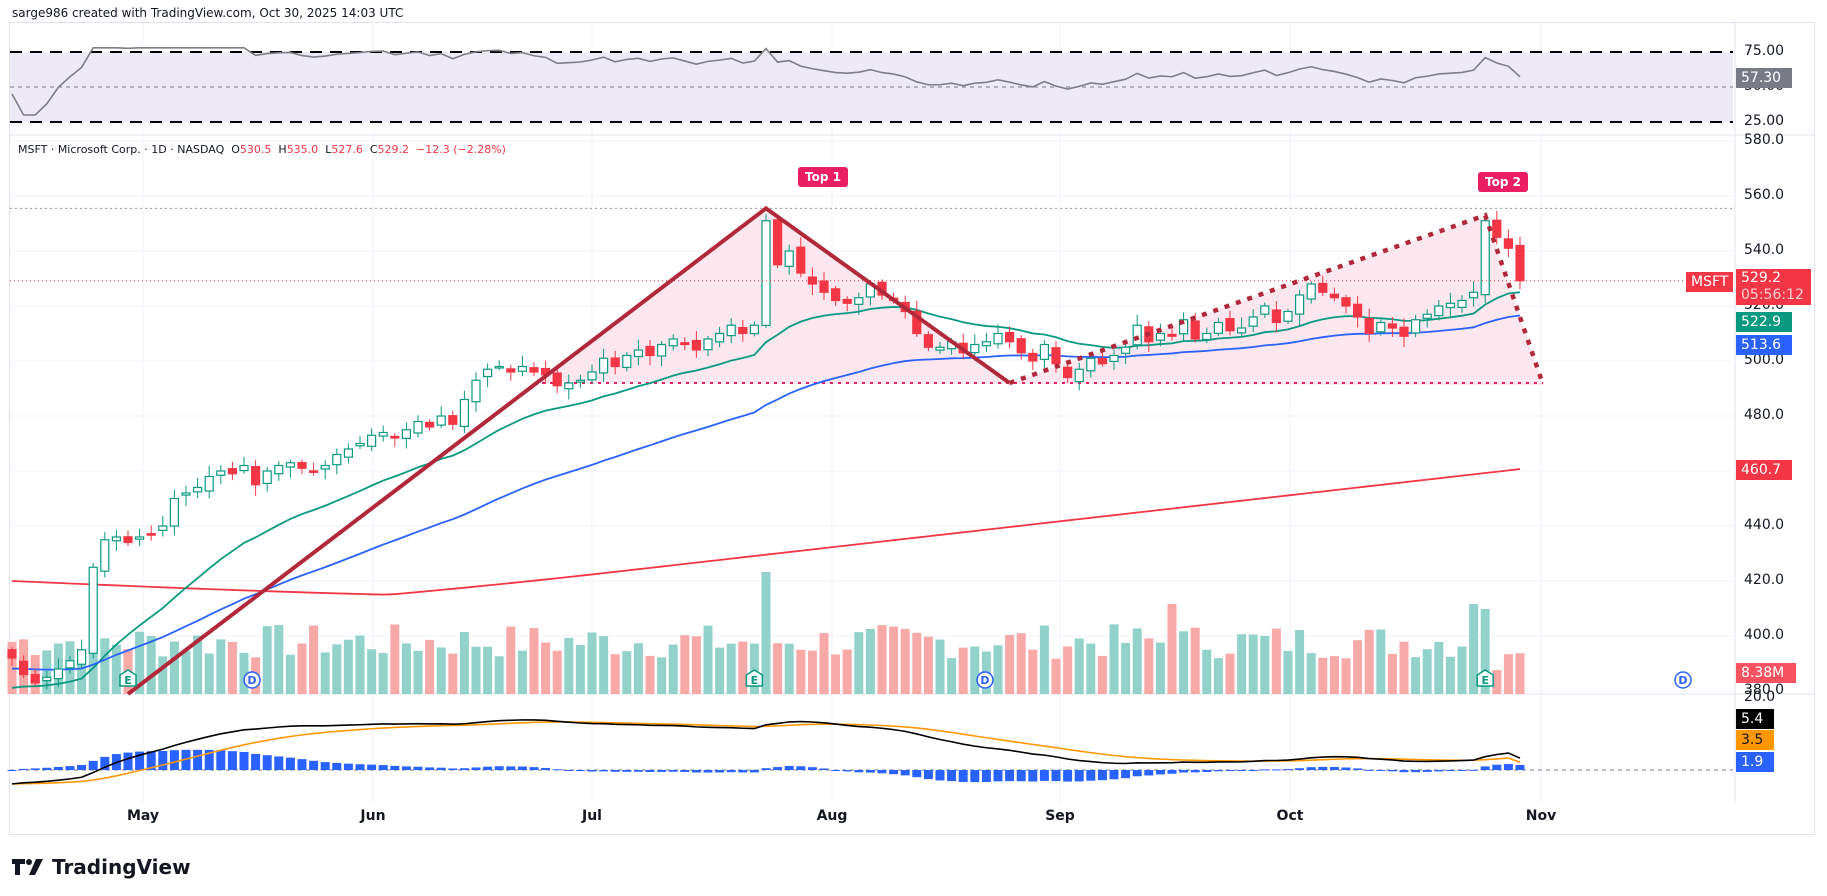 This screenshot has height=896, width=1827. I want to click on price-axis-label: 480.0, so click(1764, 415).